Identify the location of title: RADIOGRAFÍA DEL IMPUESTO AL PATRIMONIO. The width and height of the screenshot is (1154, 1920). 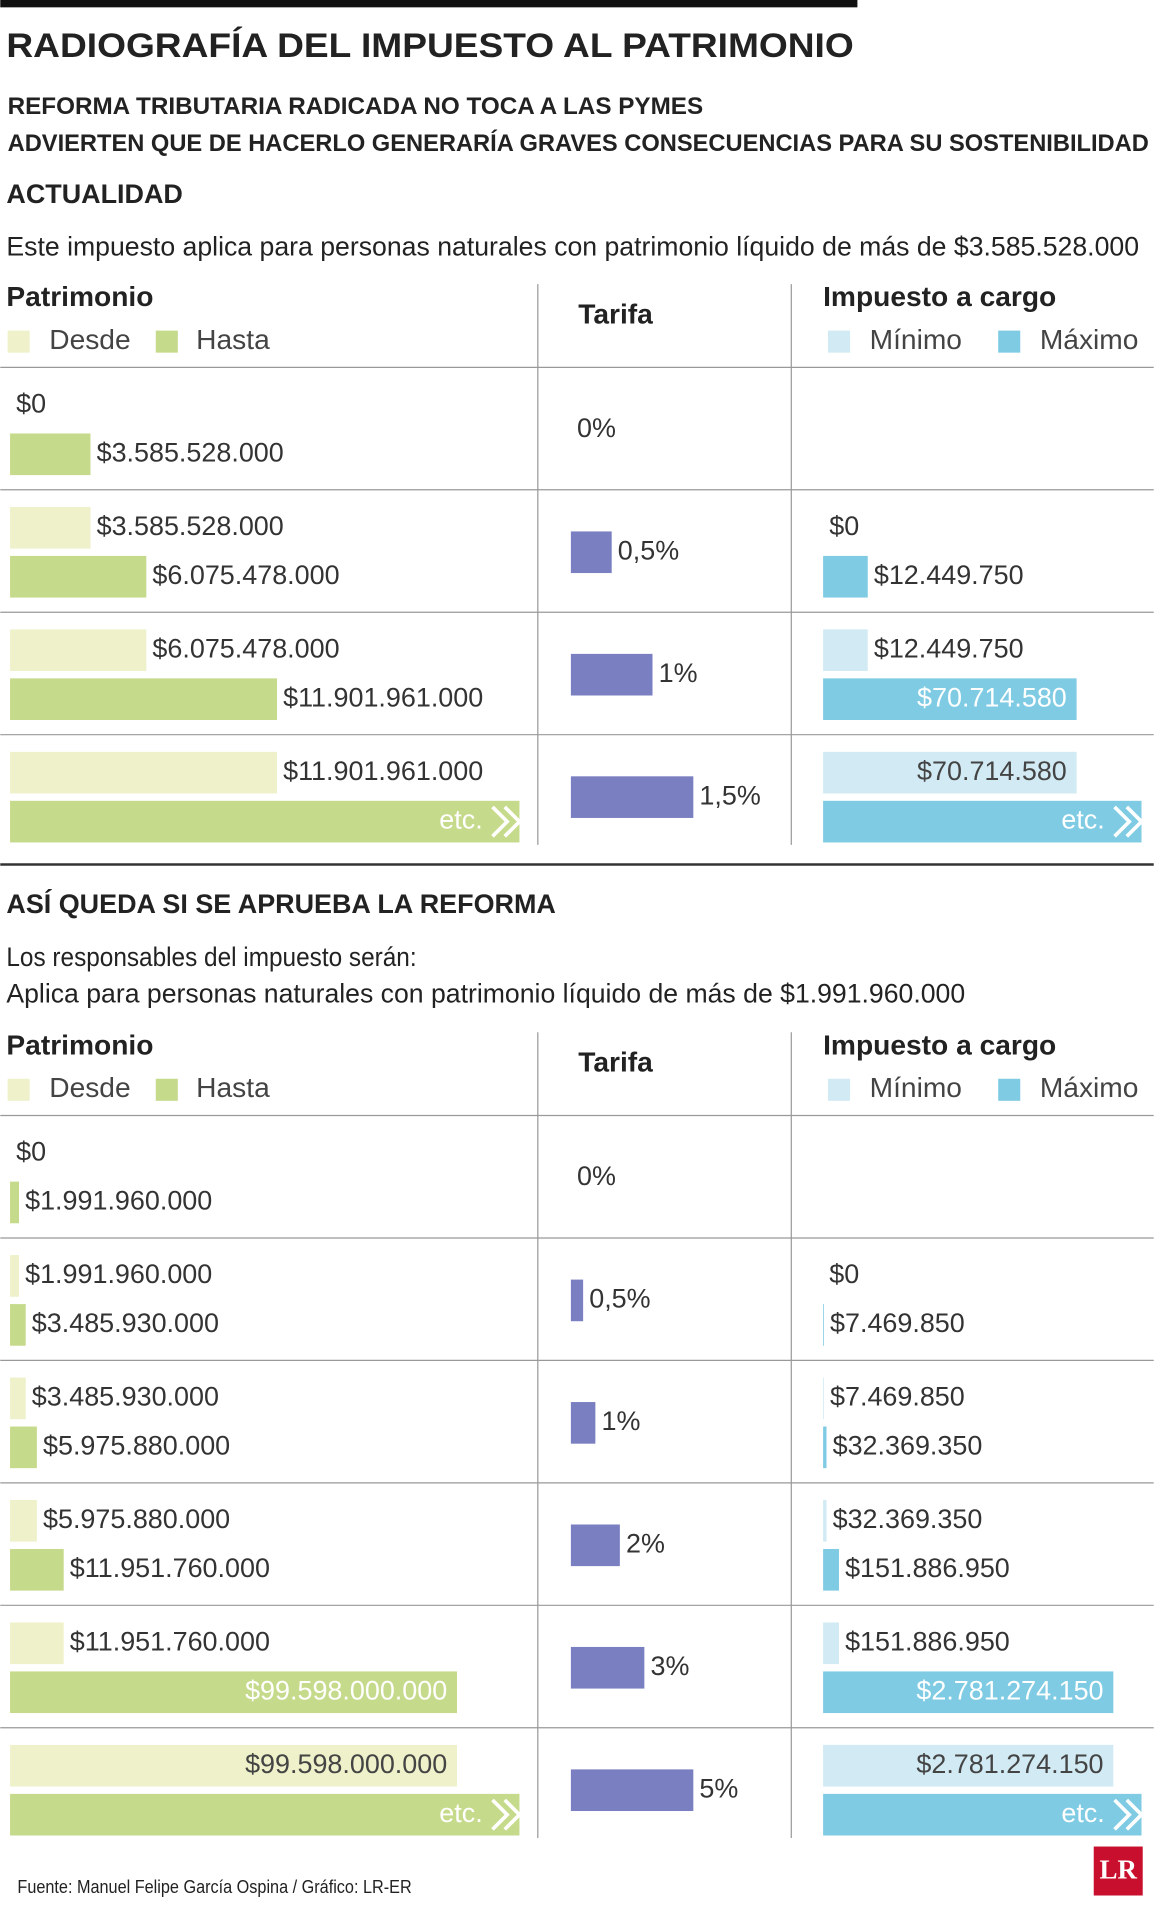
(429, 45).